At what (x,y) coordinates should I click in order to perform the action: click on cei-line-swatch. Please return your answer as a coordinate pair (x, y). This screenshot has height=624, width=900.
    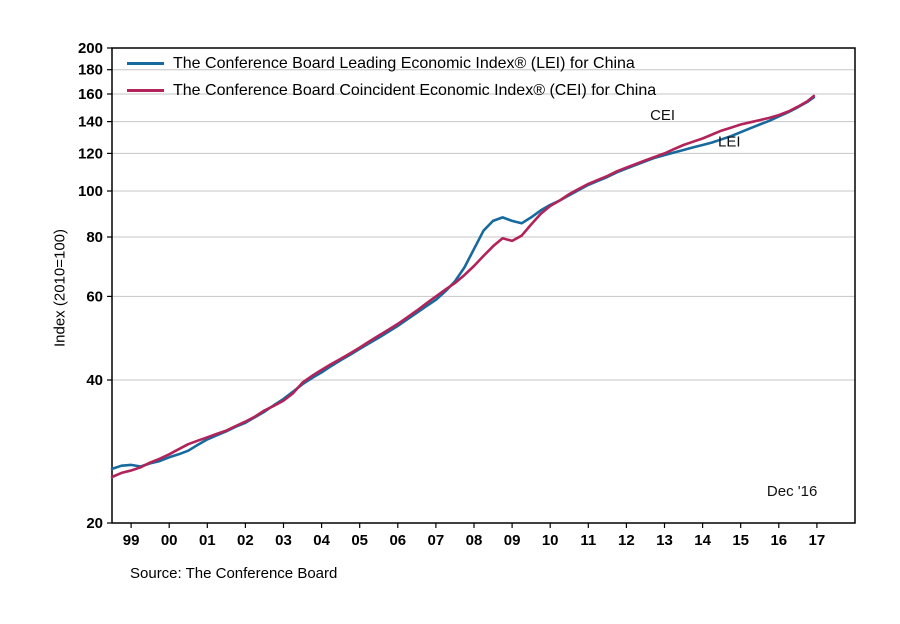
    Looking at the image, I should click on (145, 90).